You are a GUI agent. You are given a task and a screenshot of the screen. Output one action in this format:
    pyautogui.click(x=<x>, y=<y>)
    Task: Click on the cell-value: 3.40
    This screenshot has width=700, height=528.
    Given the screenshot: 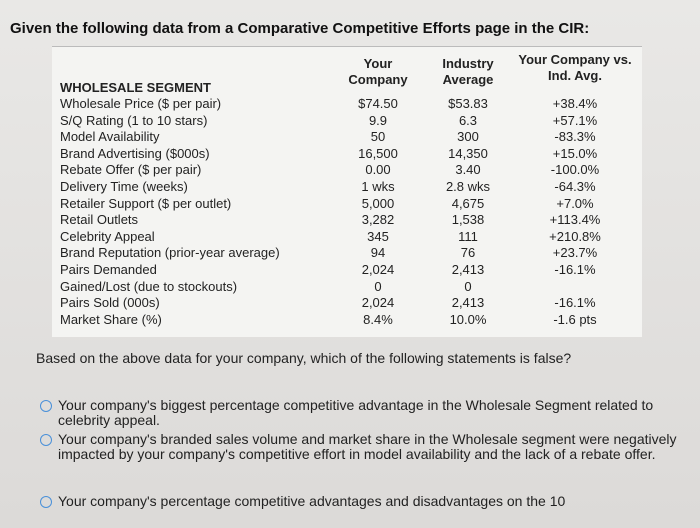 What is the action you would take?
    pyautogui.click(x=468, y=170)
    